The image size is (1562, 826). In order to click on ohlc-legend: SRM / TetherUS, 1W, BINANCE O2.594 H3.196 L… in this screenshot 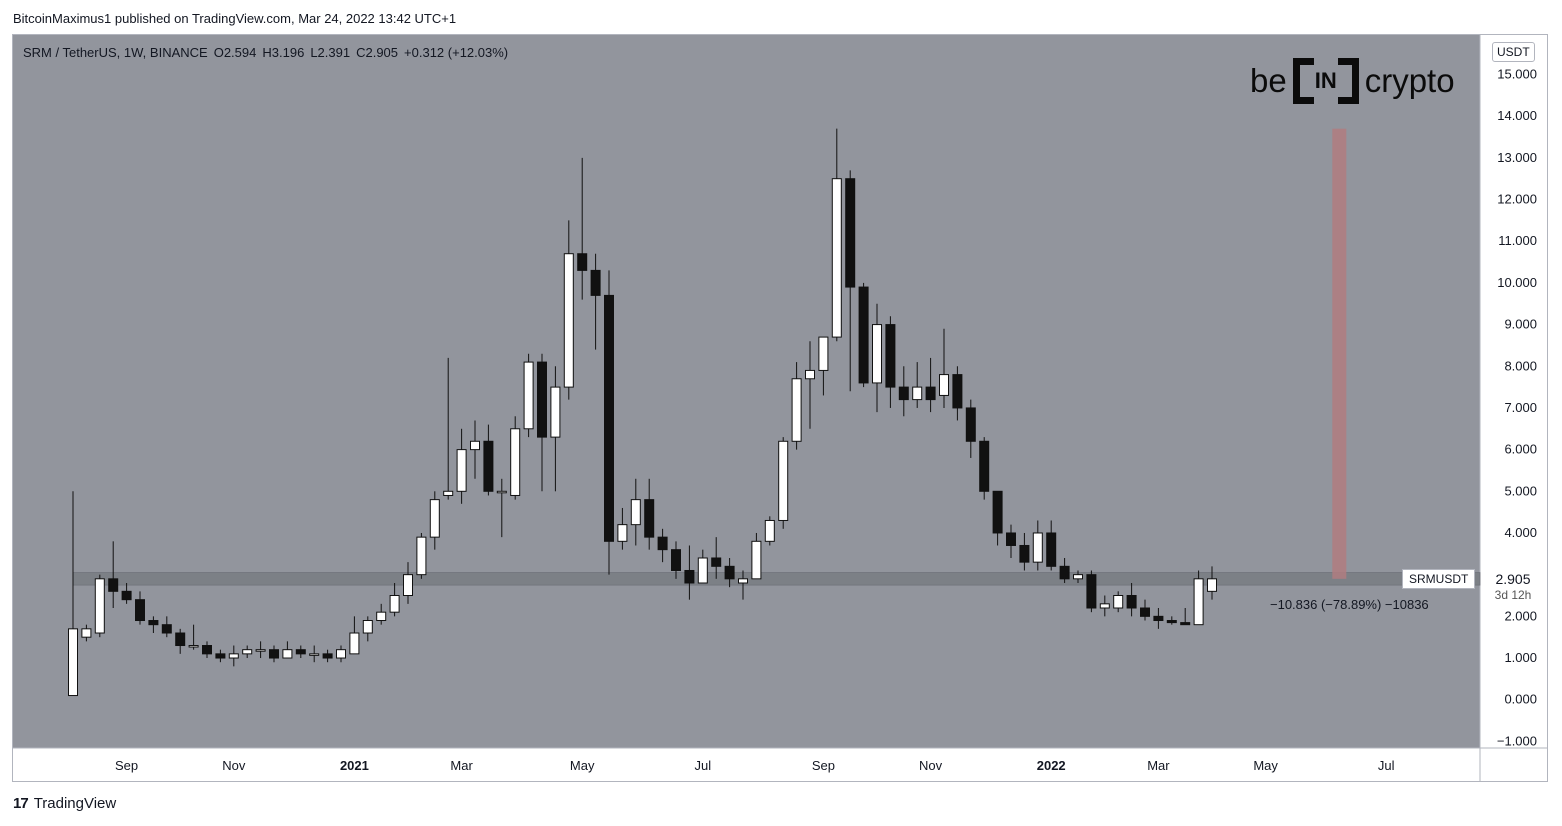, I will do `click(268, 52)`.